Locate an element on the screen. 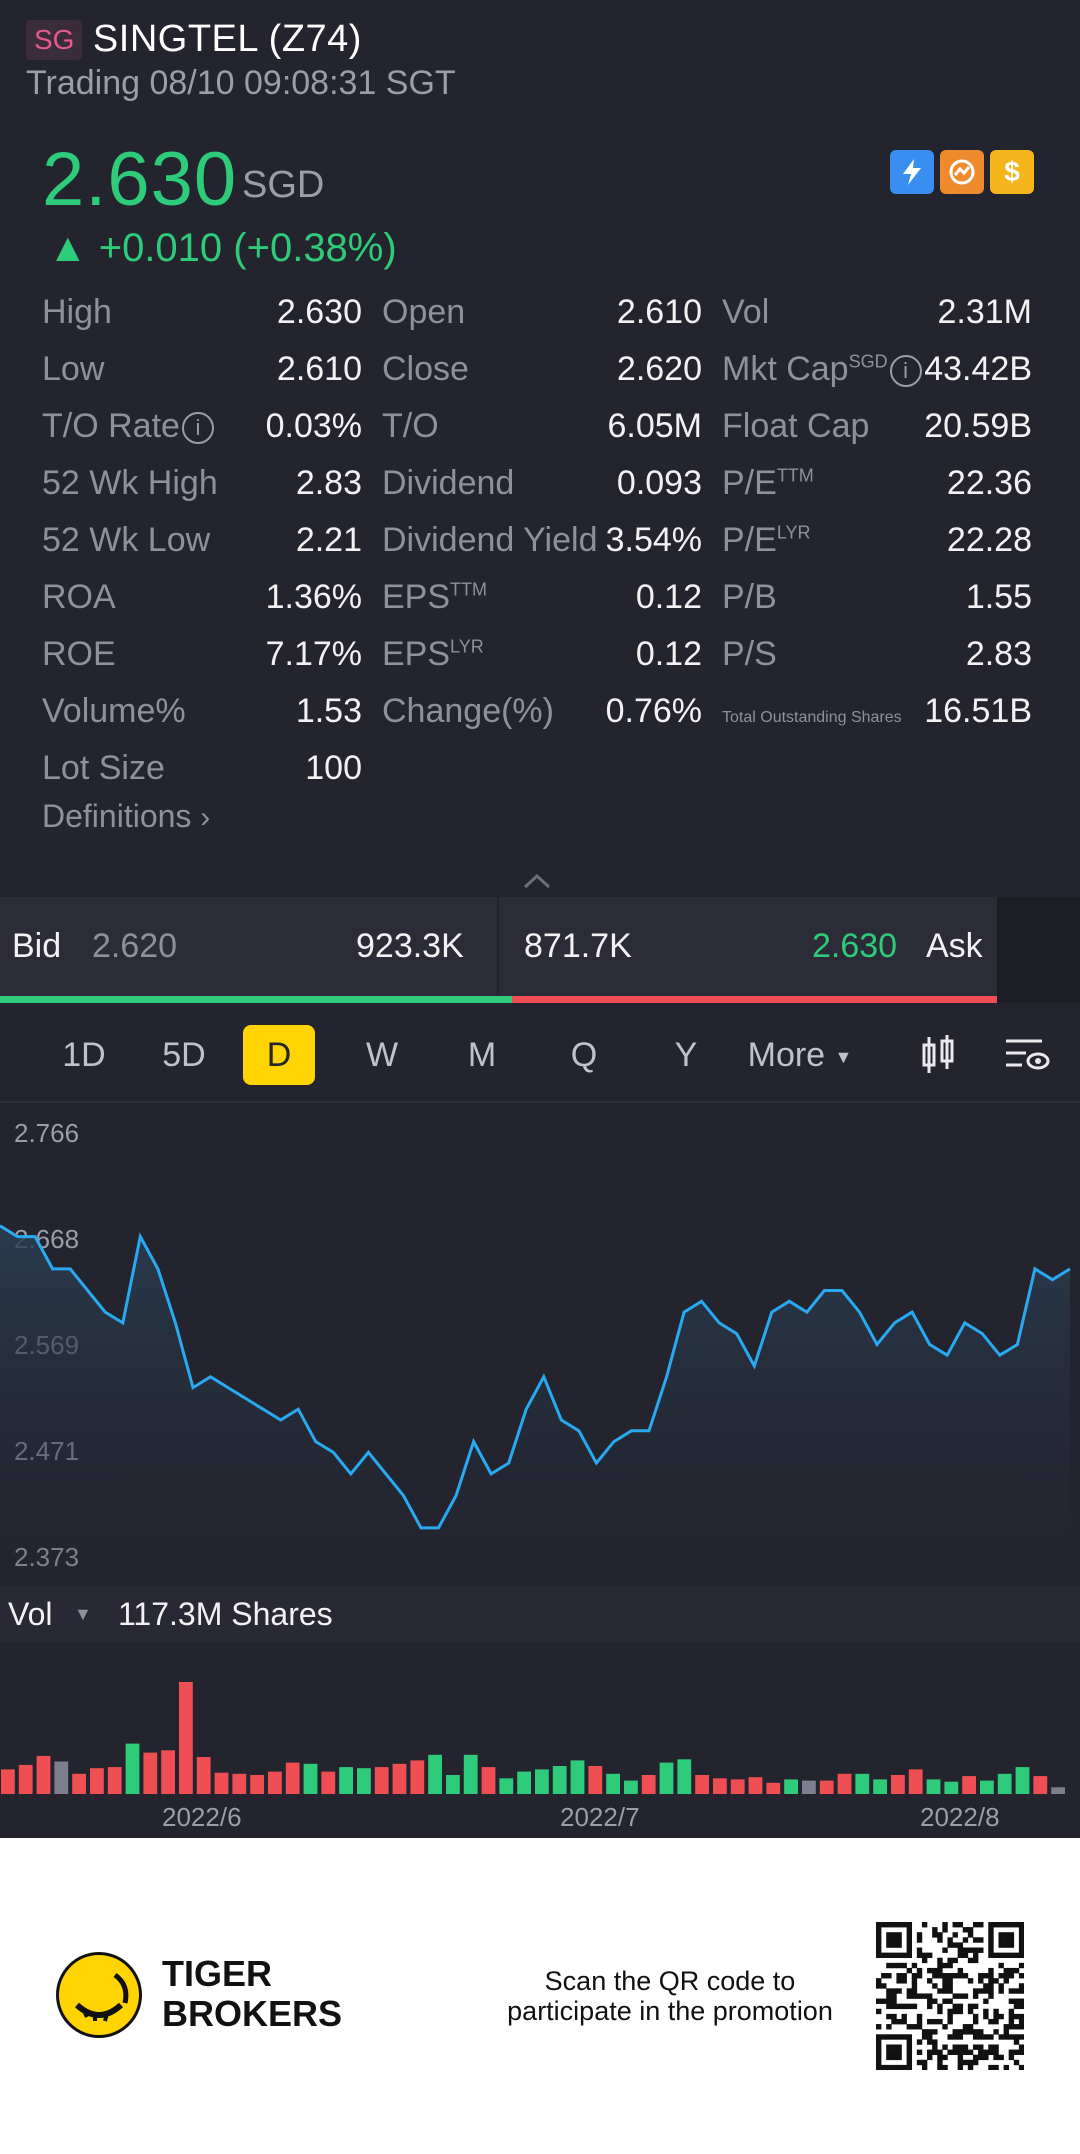 This screenshot has height=2154, width=1080. volume-header: Vol ▼ 117.3M Shares is located at coordinates (540, 1614).